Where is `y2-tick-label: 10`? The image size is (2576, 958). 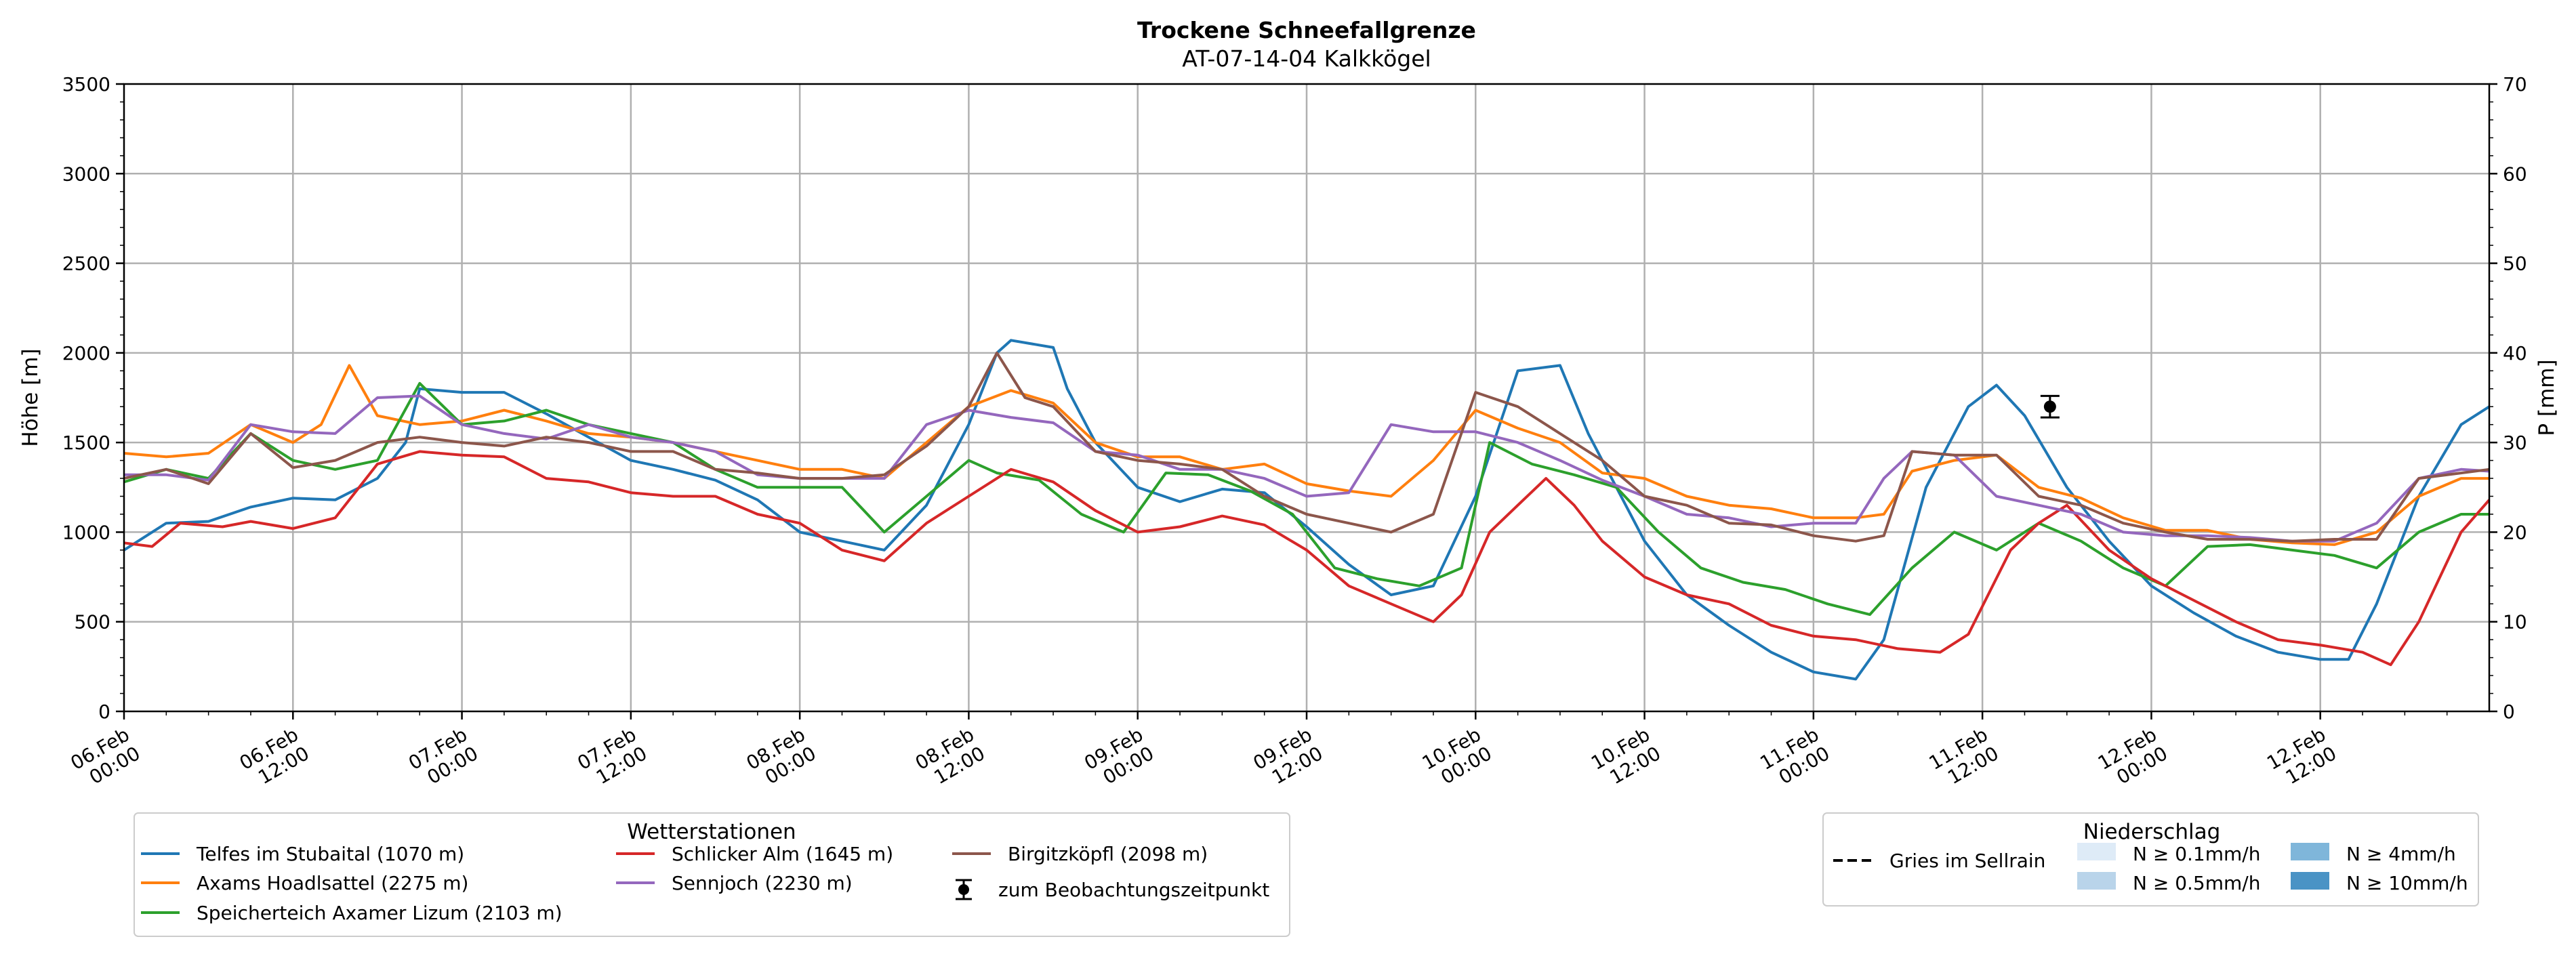
y2-tick-label: 10 is located at coordinates (2515, 622).